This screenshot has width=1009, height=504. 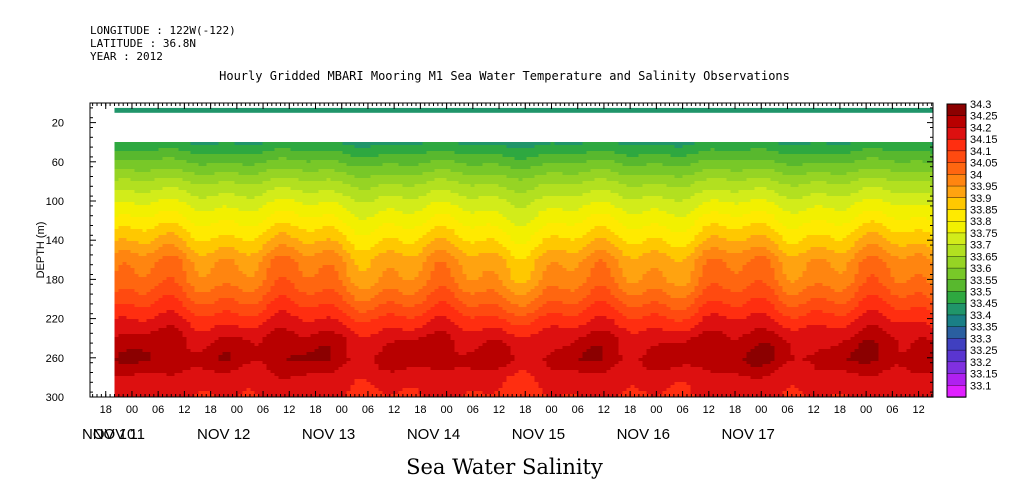 What do you see at coordinates (523, 110) in the screenshot?
I see `surface-band` at bounding box center [523, 110].